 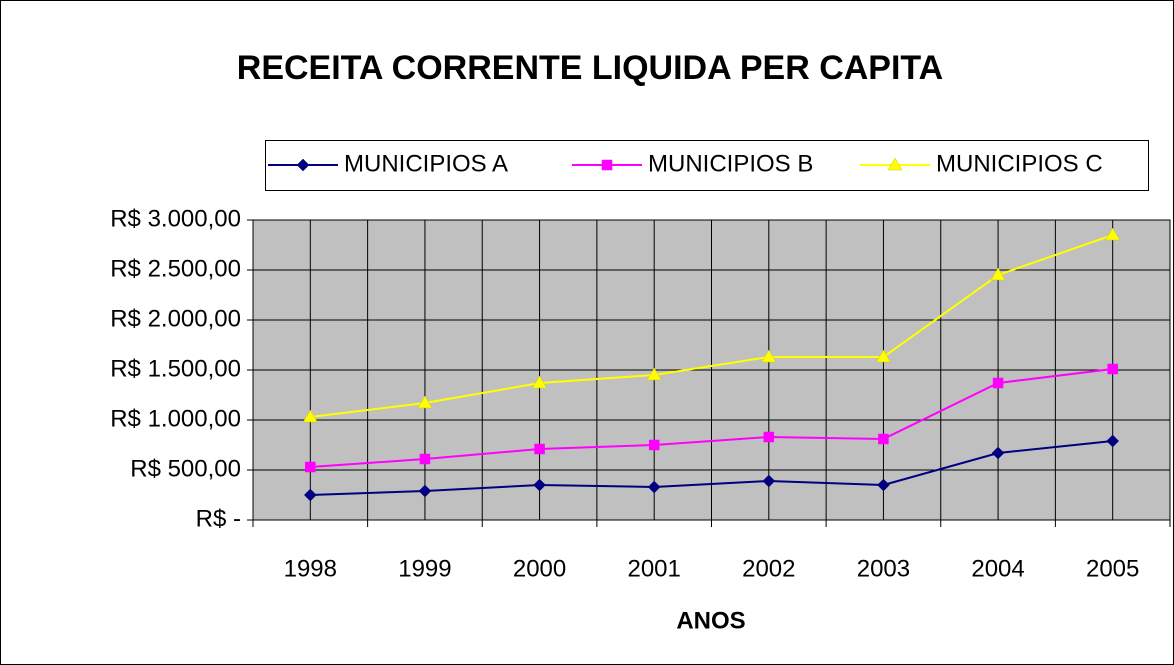 I want to click on legend-label: MUNICIPIOS C, so click(x=1019, y=163).